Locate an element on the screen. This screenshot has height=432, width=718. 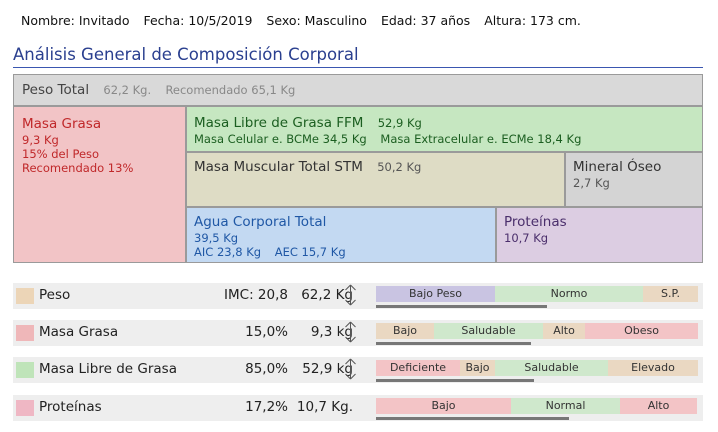
row-label: Proteínas is located at coordinates (70, 407).